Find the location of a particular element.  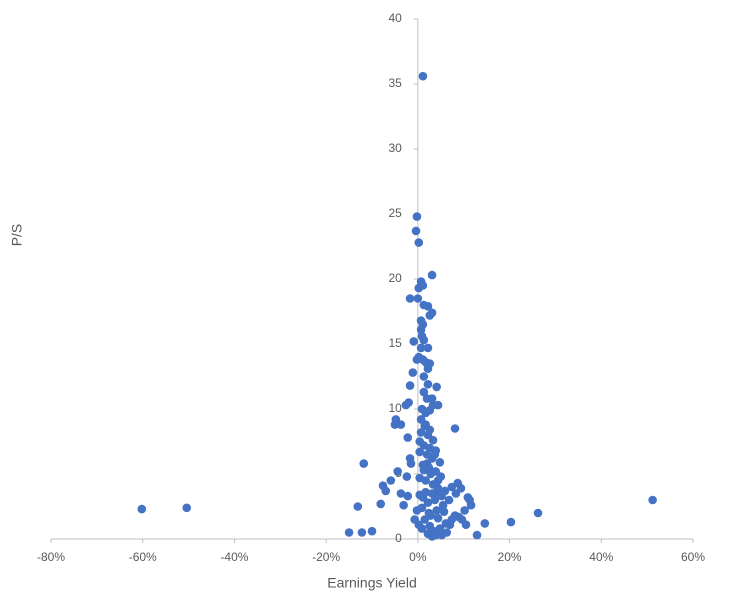

y-tick-label: 40 is located at coordinates (395, 18).